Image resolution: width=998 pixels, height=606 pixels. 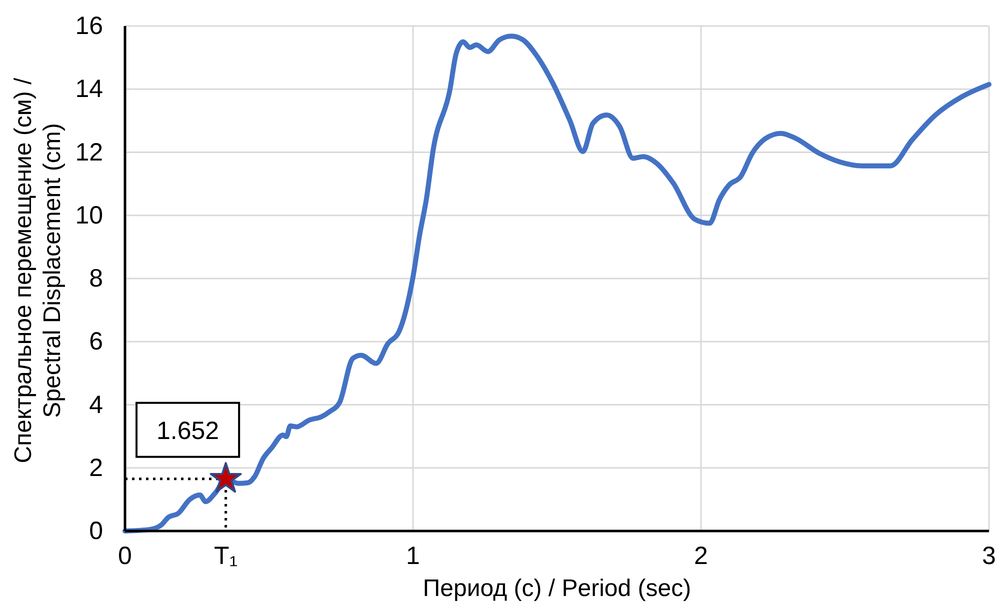 What do you see at coordinates (89, 215) in the screenshot?
I see `y-tick-label: 10` at bounding box center [89, 215].